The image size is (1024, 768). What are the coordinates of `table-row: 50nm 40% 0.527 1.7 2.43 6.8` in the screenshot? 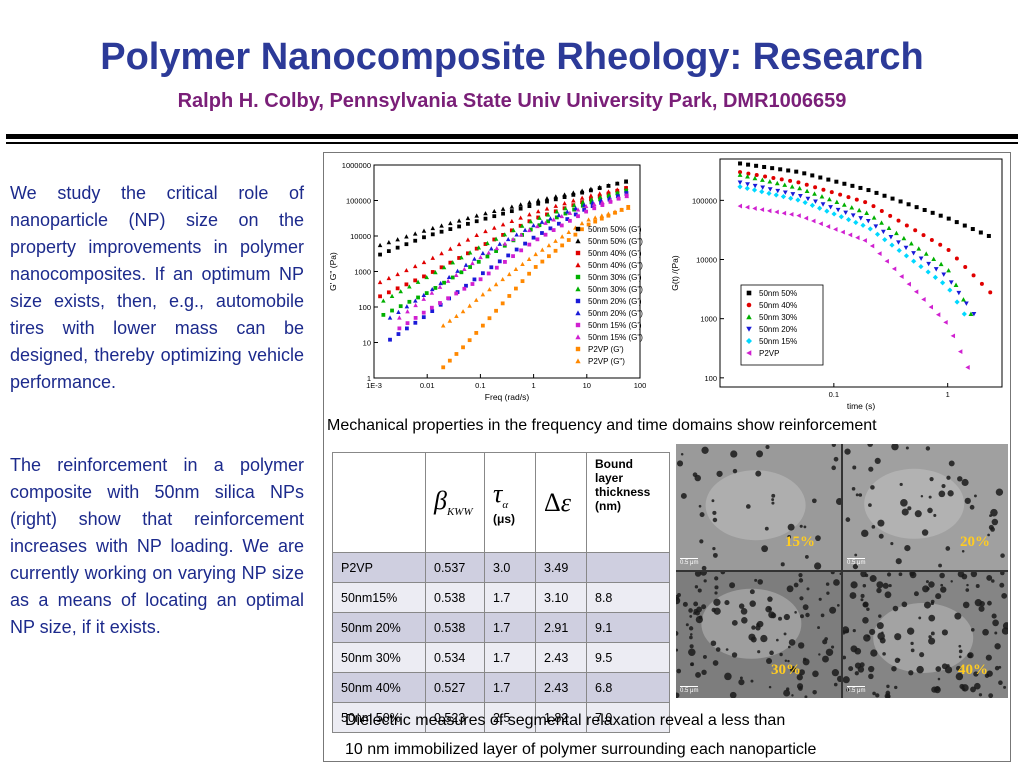 It's located at (501, 687).